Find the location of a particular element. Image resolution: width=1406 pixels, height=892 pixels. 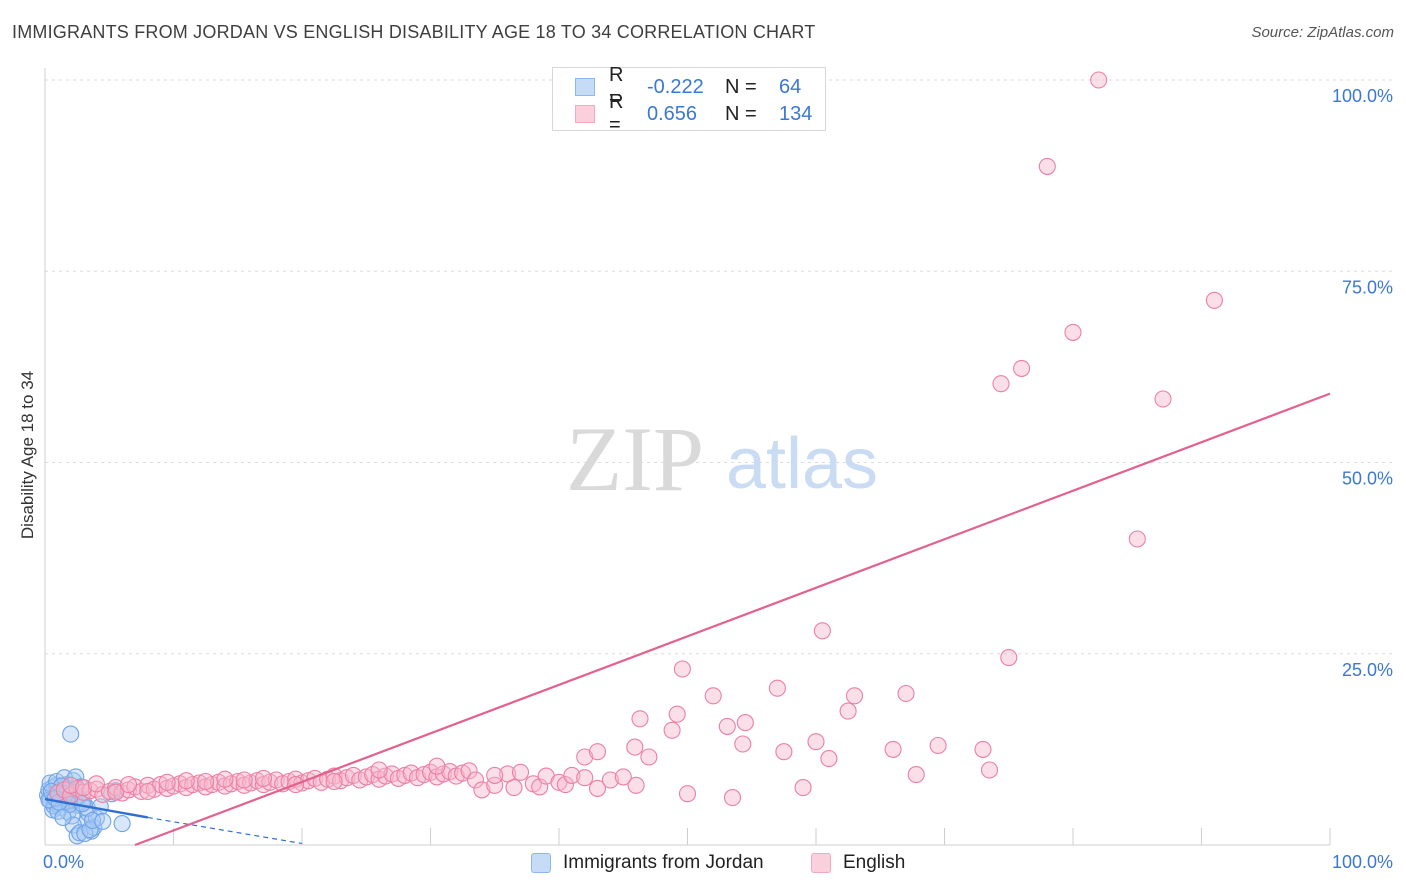

y-tick-label: 75.0% is located at coordinates (1367, 287).